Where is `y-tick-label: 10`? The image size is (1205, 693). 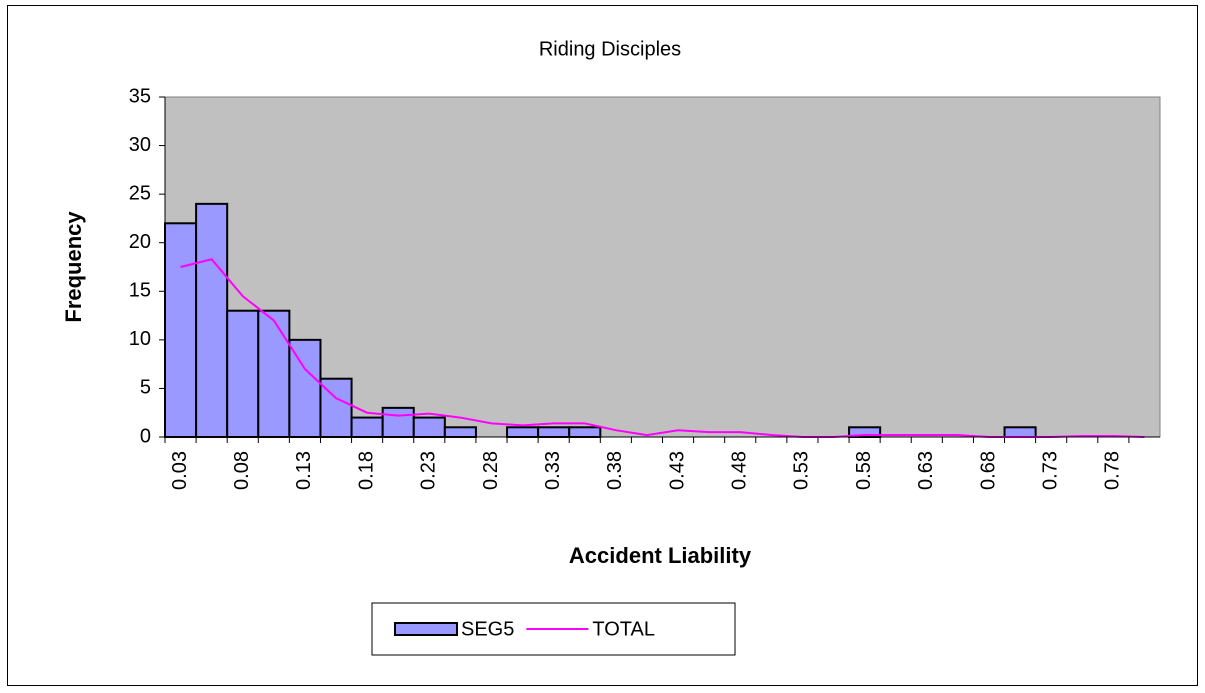 y-tick-label: 10 is located at coordinates (140, 339).